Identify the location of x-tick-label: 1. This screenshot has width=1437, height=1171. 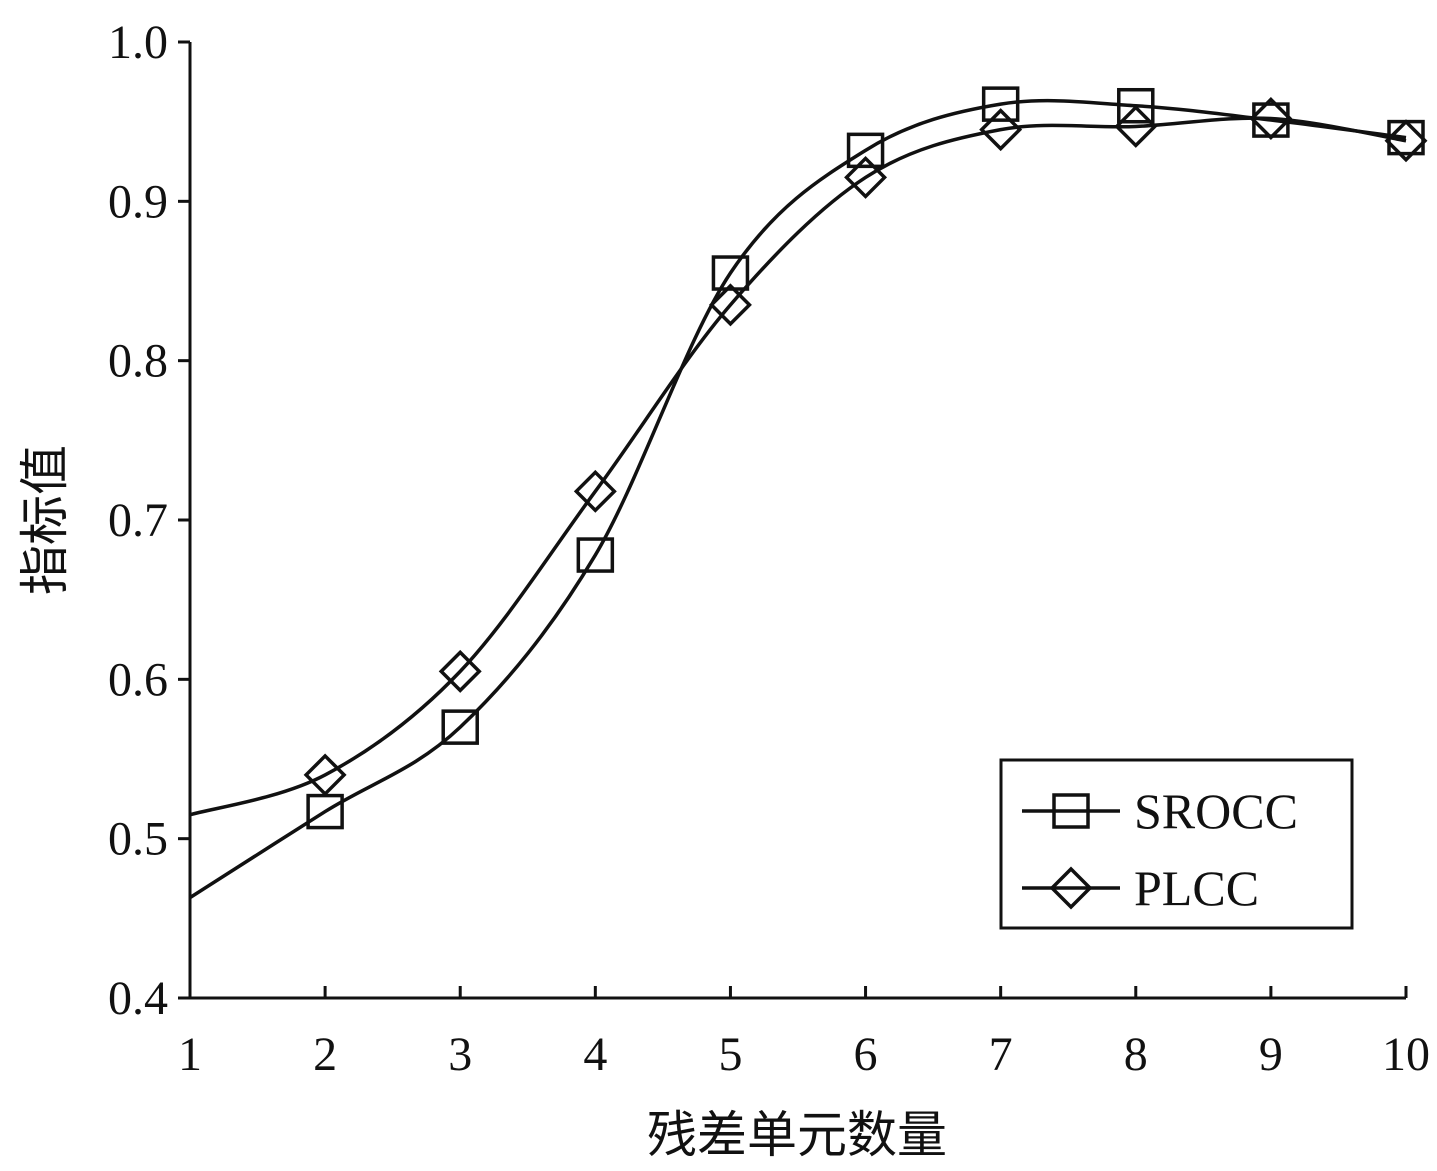
(190, 1054).